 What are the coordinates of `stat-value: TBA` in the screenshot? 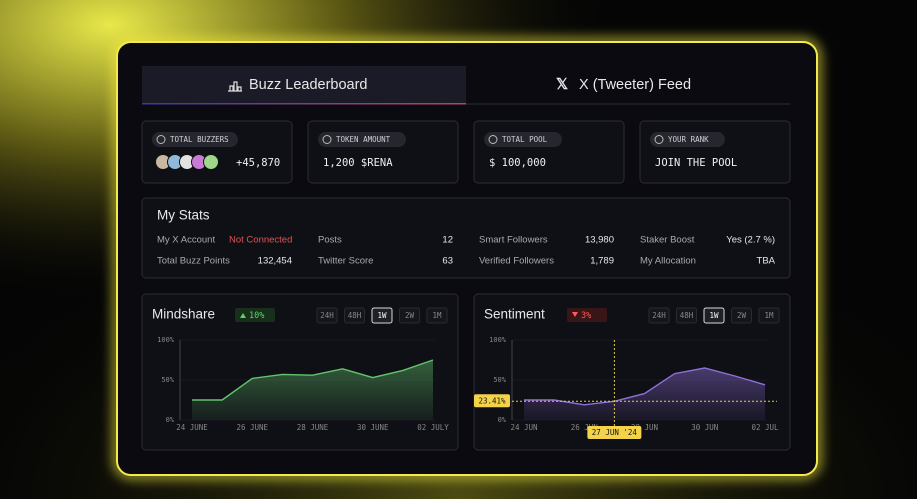 It's located at (766, 261).